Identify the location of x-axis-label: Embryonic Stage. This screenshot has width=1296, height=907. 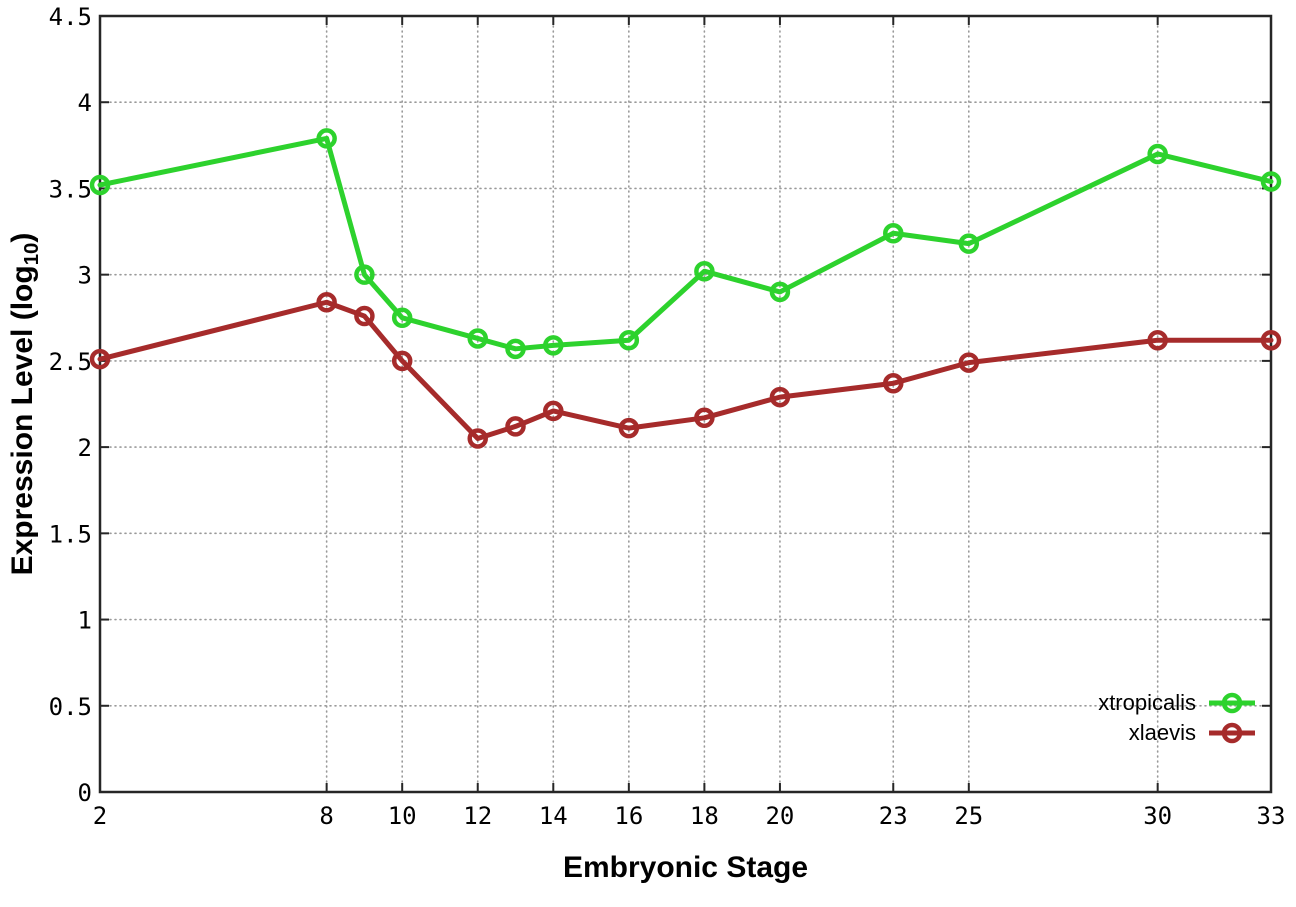
(685, 867).